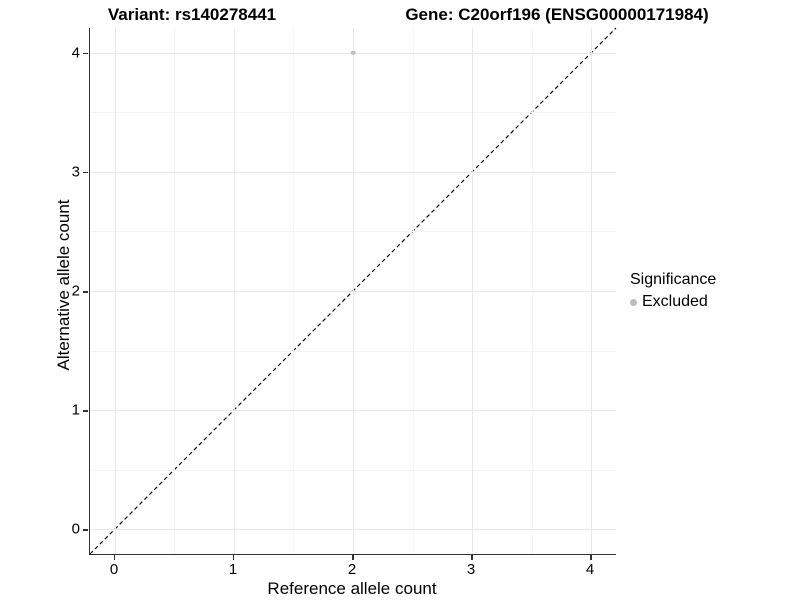 Image resolution: width=800 pixels, height=600 pixels. What do you see at coordinates (233, 569) in the screenshot?
I see `x-tick-label: 1` at bounding box center [233, 569].